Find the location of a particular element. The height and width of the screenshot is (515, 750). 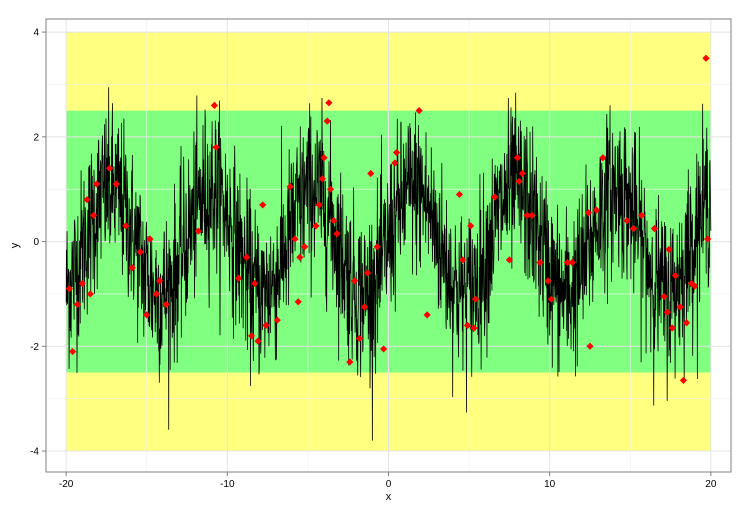

x-tick-label: 10 is located at coordinates (550, 484).